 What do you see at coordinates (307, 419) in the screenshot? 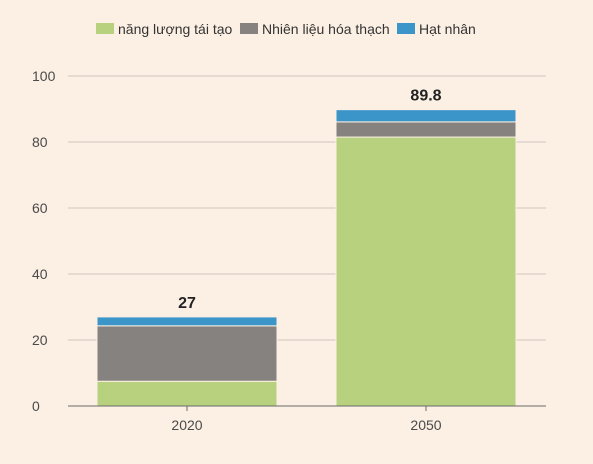
I see `x-axis: 2020 2050` at bounding box center [307, 419].